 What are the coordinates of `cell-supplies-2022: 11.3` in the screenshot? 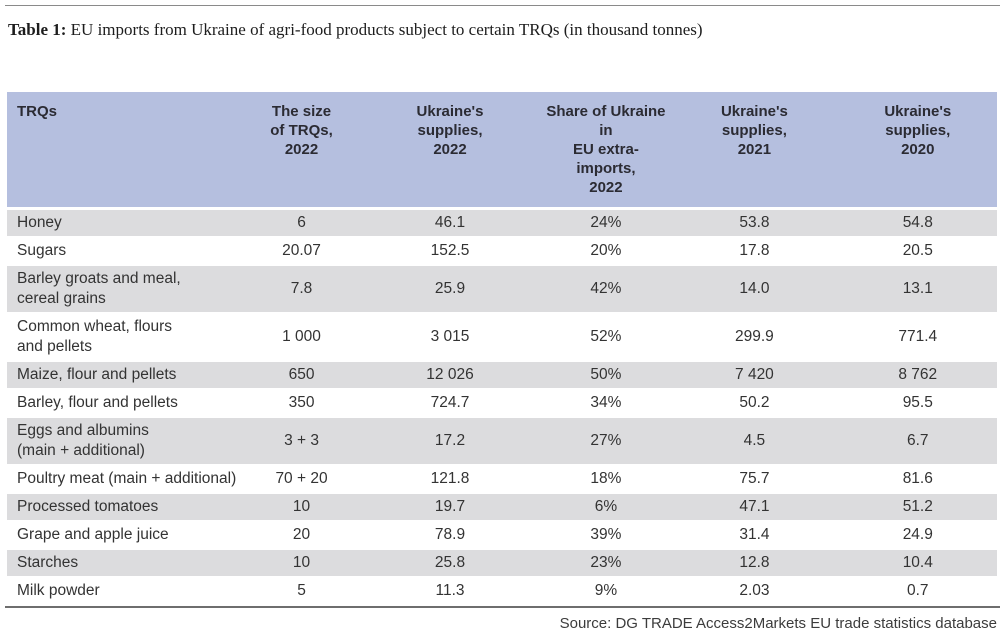 It's located at (450, 592).